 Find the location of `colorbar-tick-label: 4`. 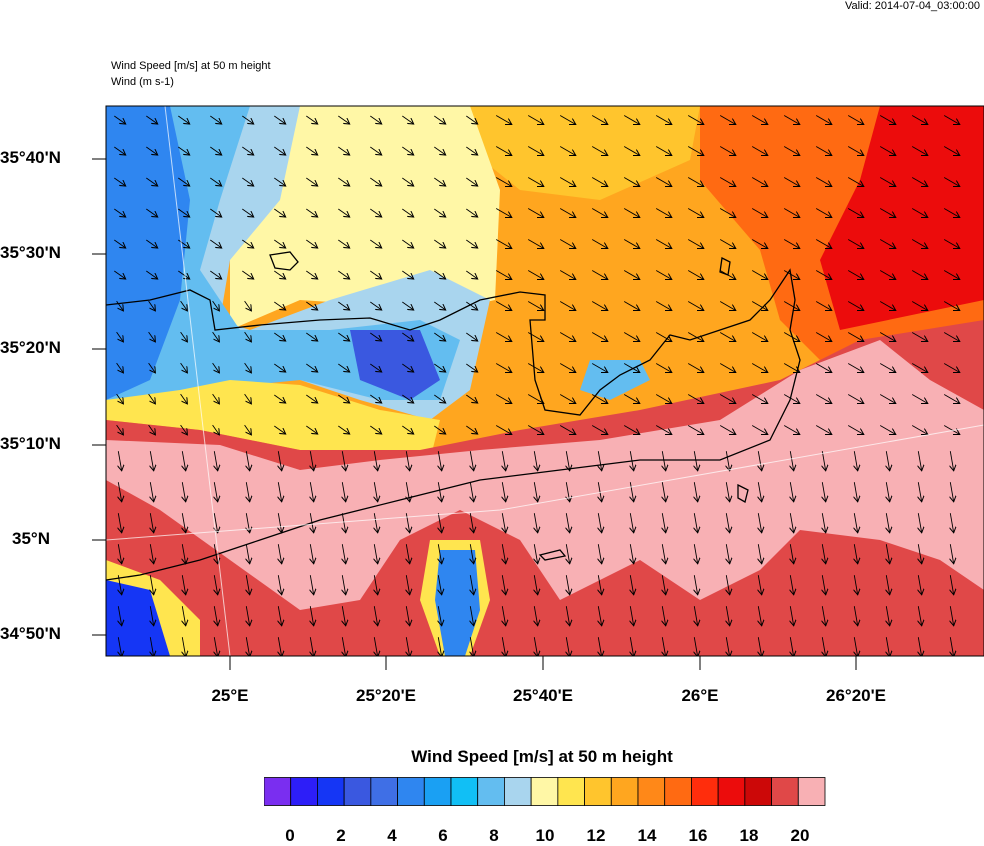

colorbar-tick-label: 4 is located at coordinates (392, 835).